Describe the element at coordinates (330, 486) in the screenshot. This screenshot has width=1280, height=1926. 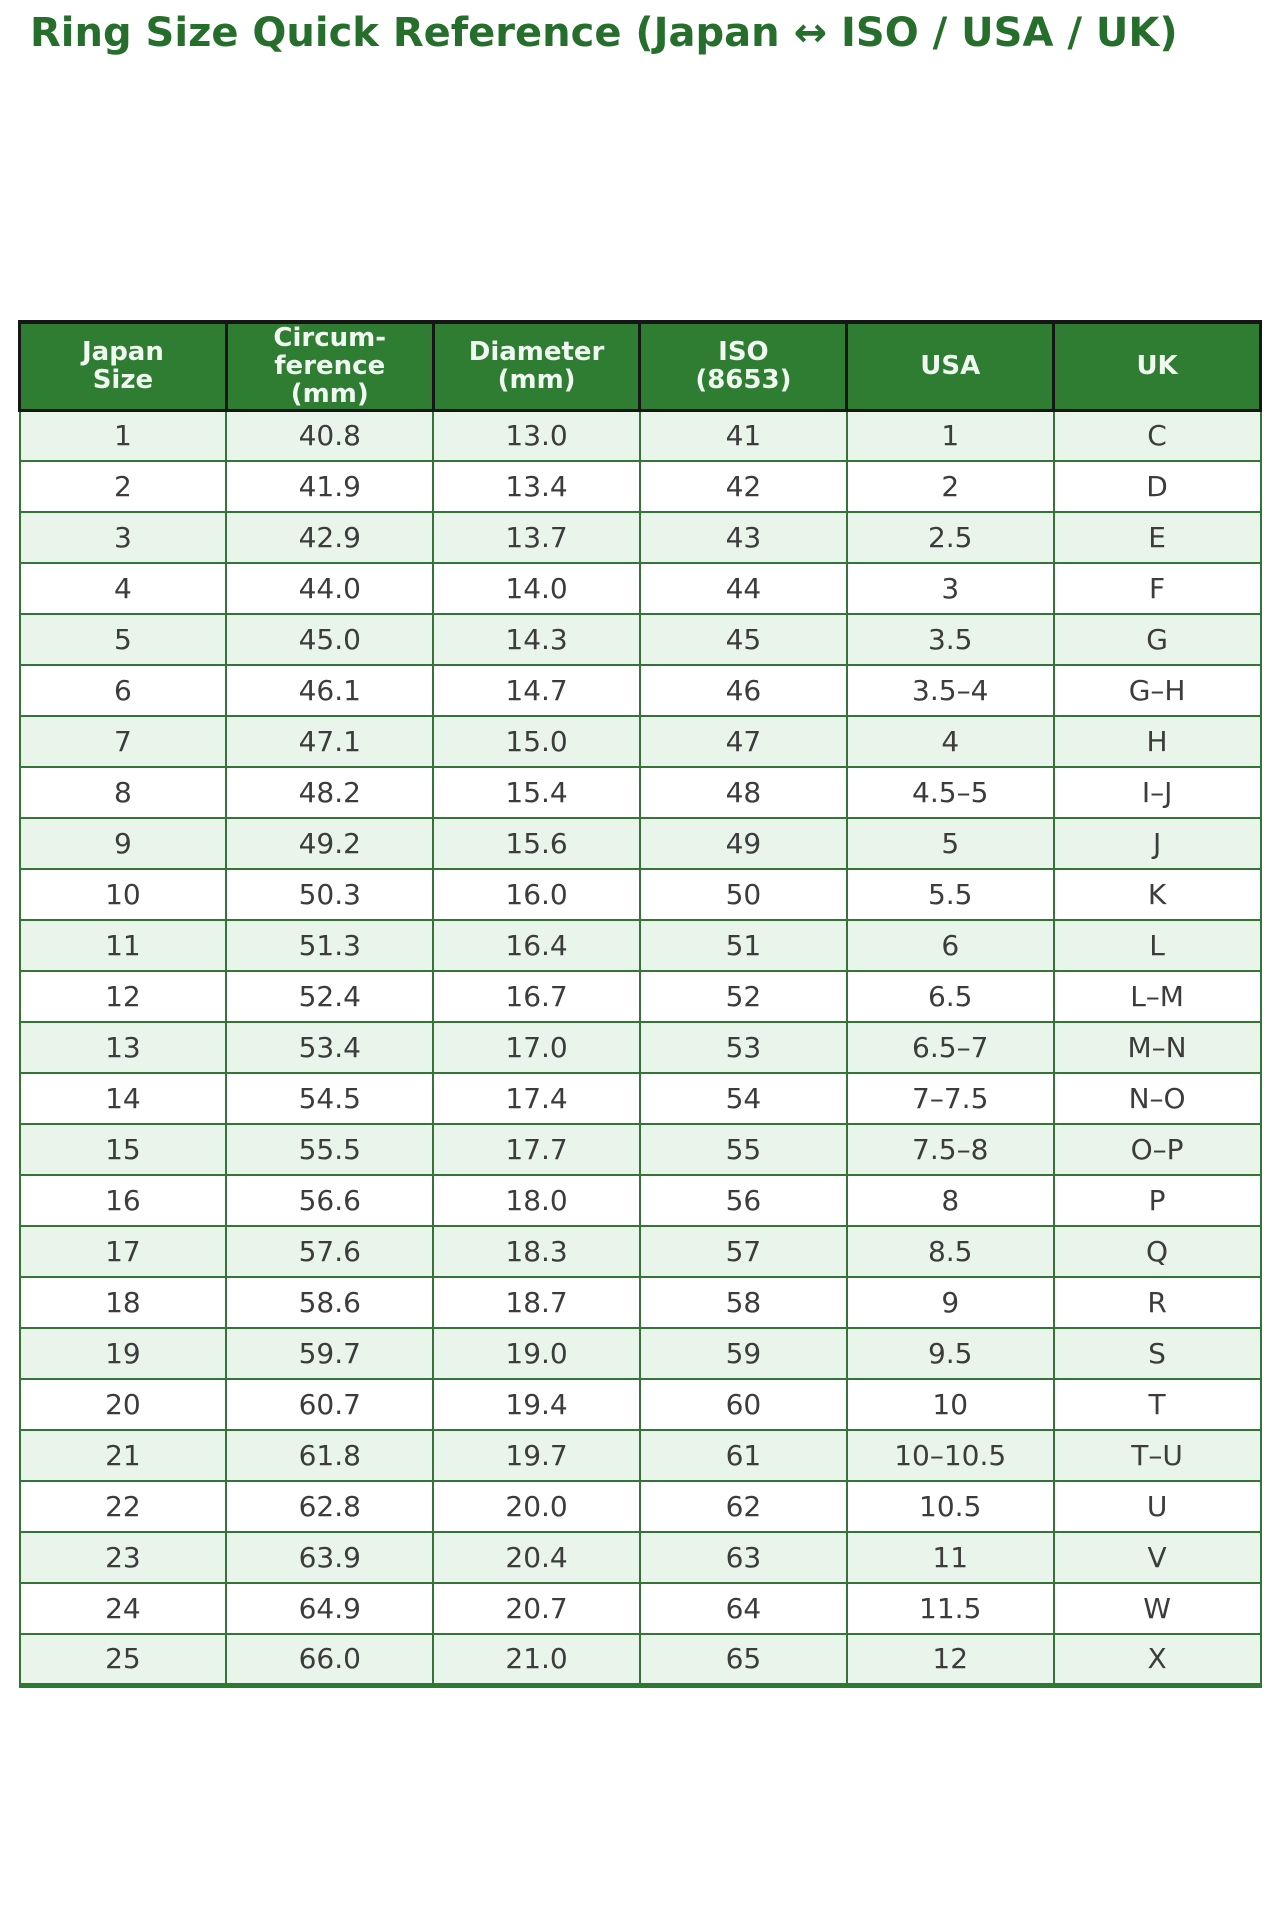
I see `cell-circumference-mm: 41.9` at that location.